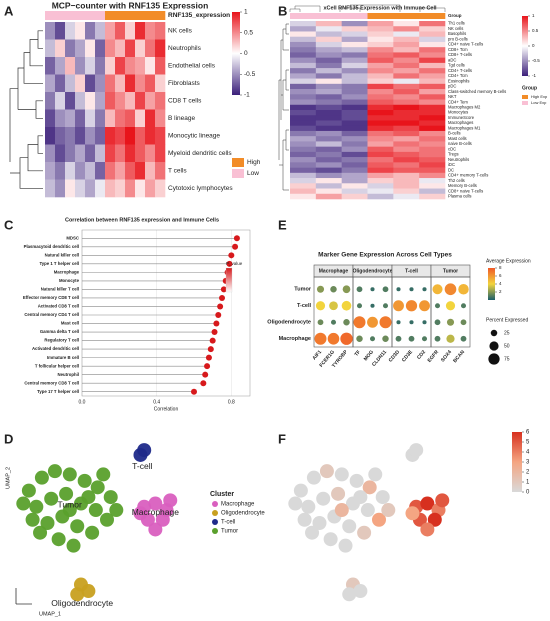 The height and width of the screenshot is (621, 550). Describe the element at coordinates (460, 143) in the screenshot. I see `row-label: naive B-cells` at that location.